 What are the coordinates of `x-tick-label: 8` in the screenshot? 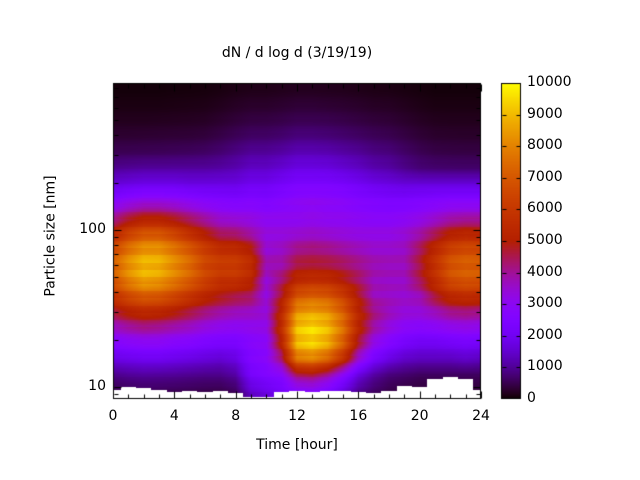 It's located at (236, 416).